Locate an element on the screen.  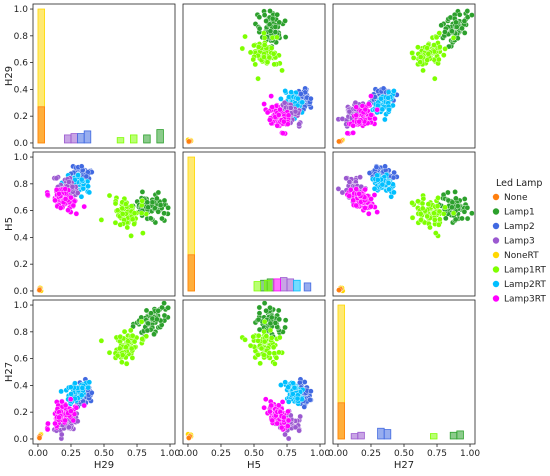
y-tick-label: 0.6 is located at coordinates (21, 64).